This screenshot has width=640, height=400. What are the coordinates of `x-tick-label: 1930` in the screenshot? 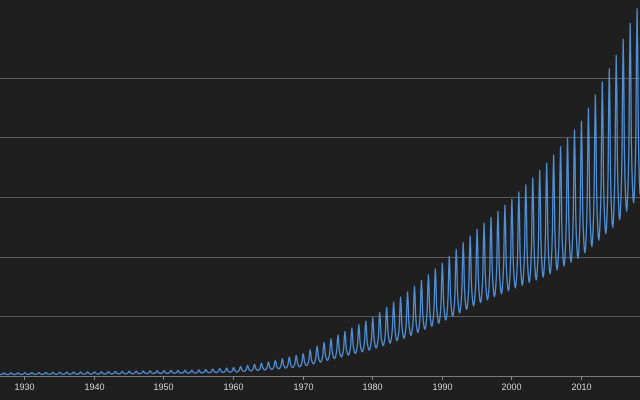 It's located at (24, 387).